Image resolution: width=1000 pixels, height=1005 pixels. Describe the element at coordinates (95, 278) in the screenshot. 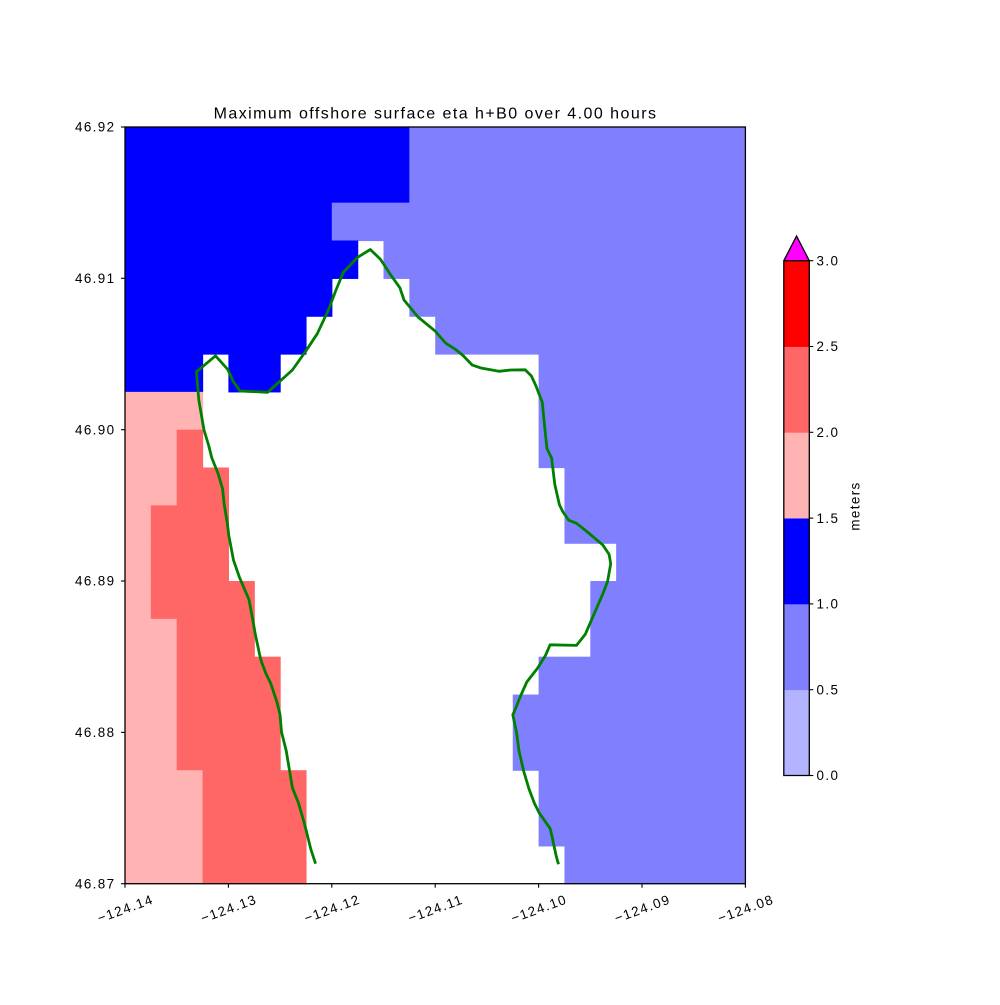

I see `svg-text: 46.91` at that location.